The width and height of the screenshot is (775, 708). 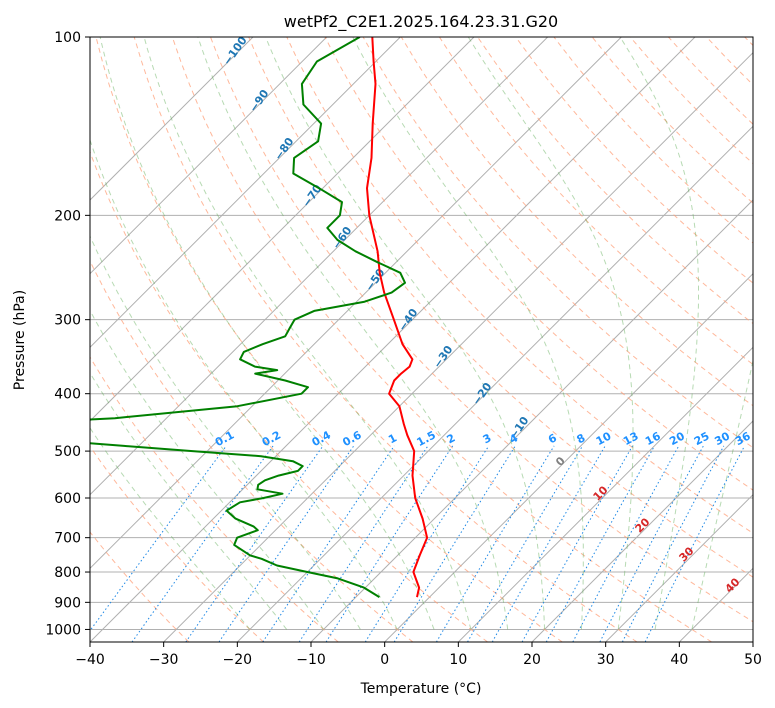 I want to click on x-tick-label: −20, so click(x=238, y=660).